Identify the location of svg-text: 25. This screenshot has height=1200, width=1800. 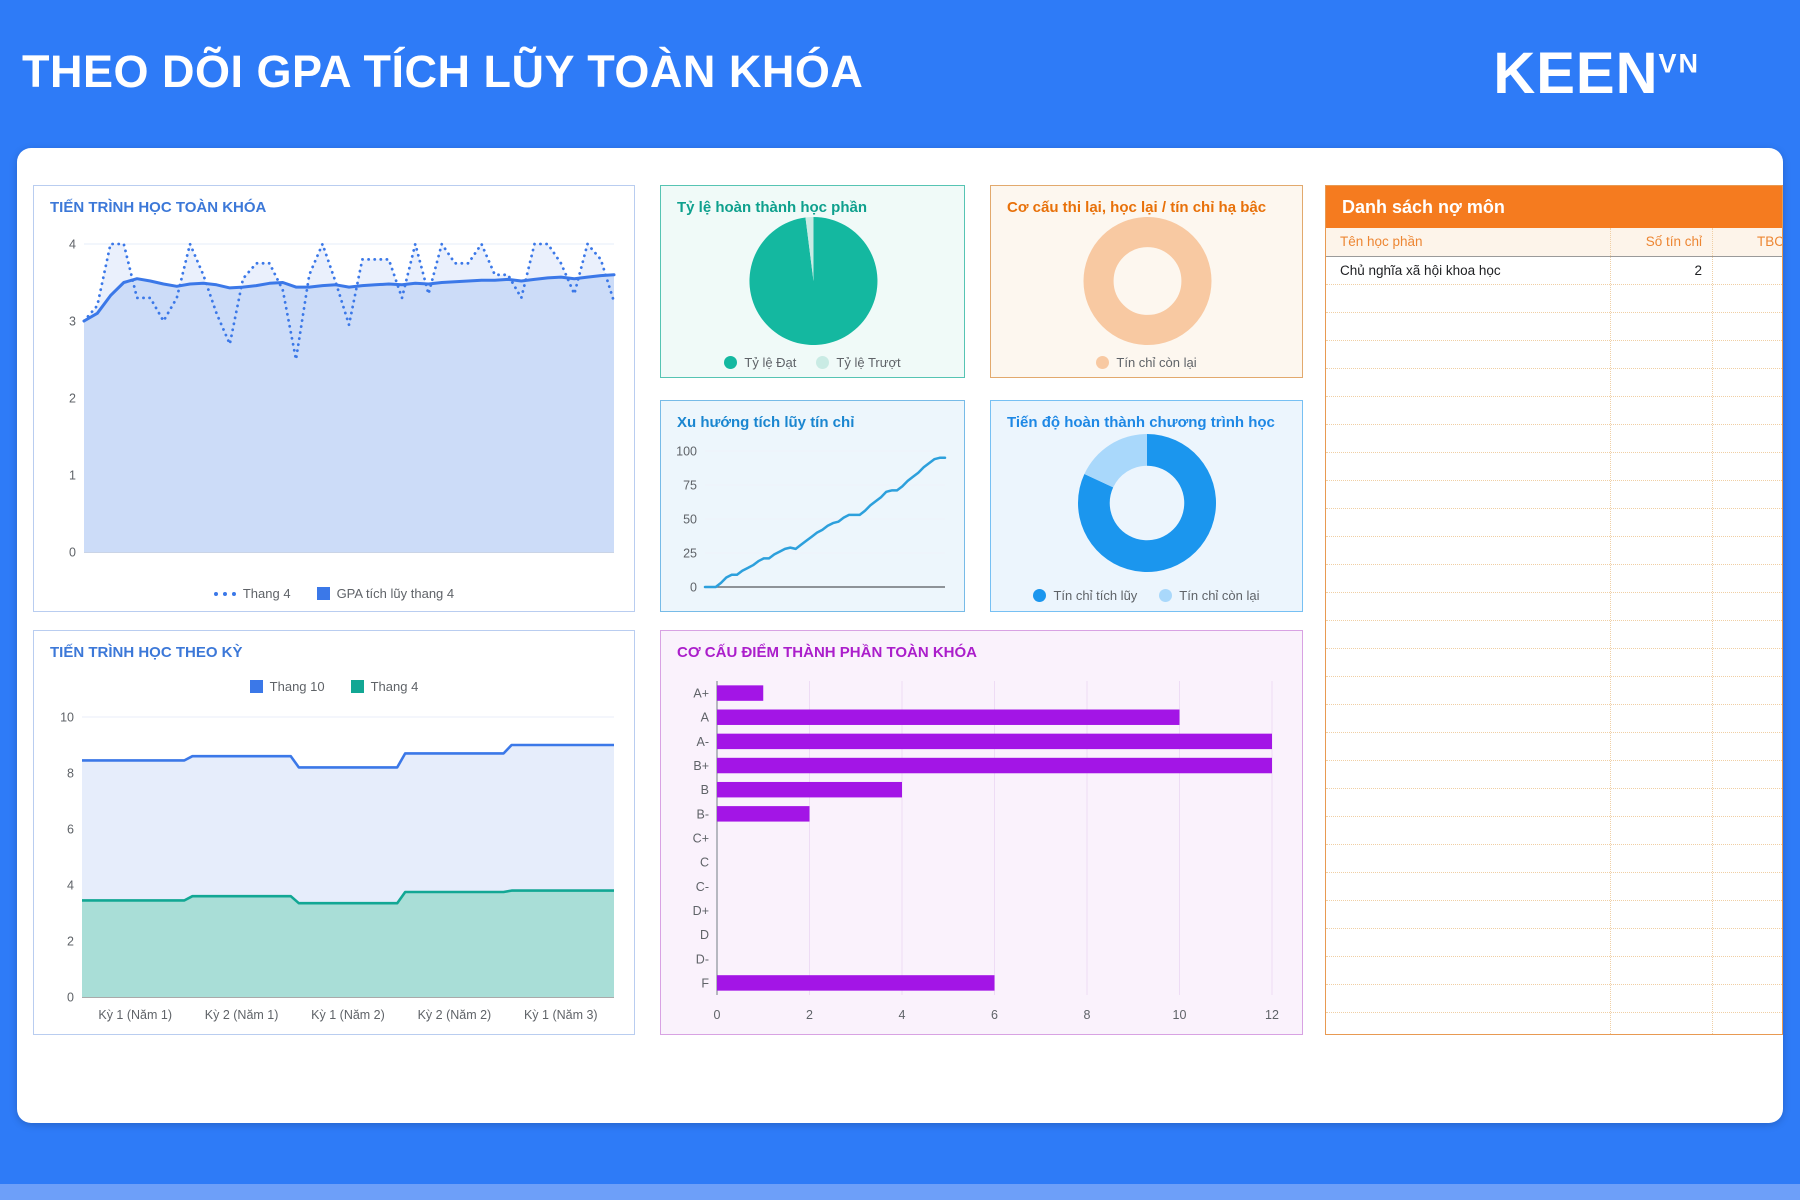
(690, 554).